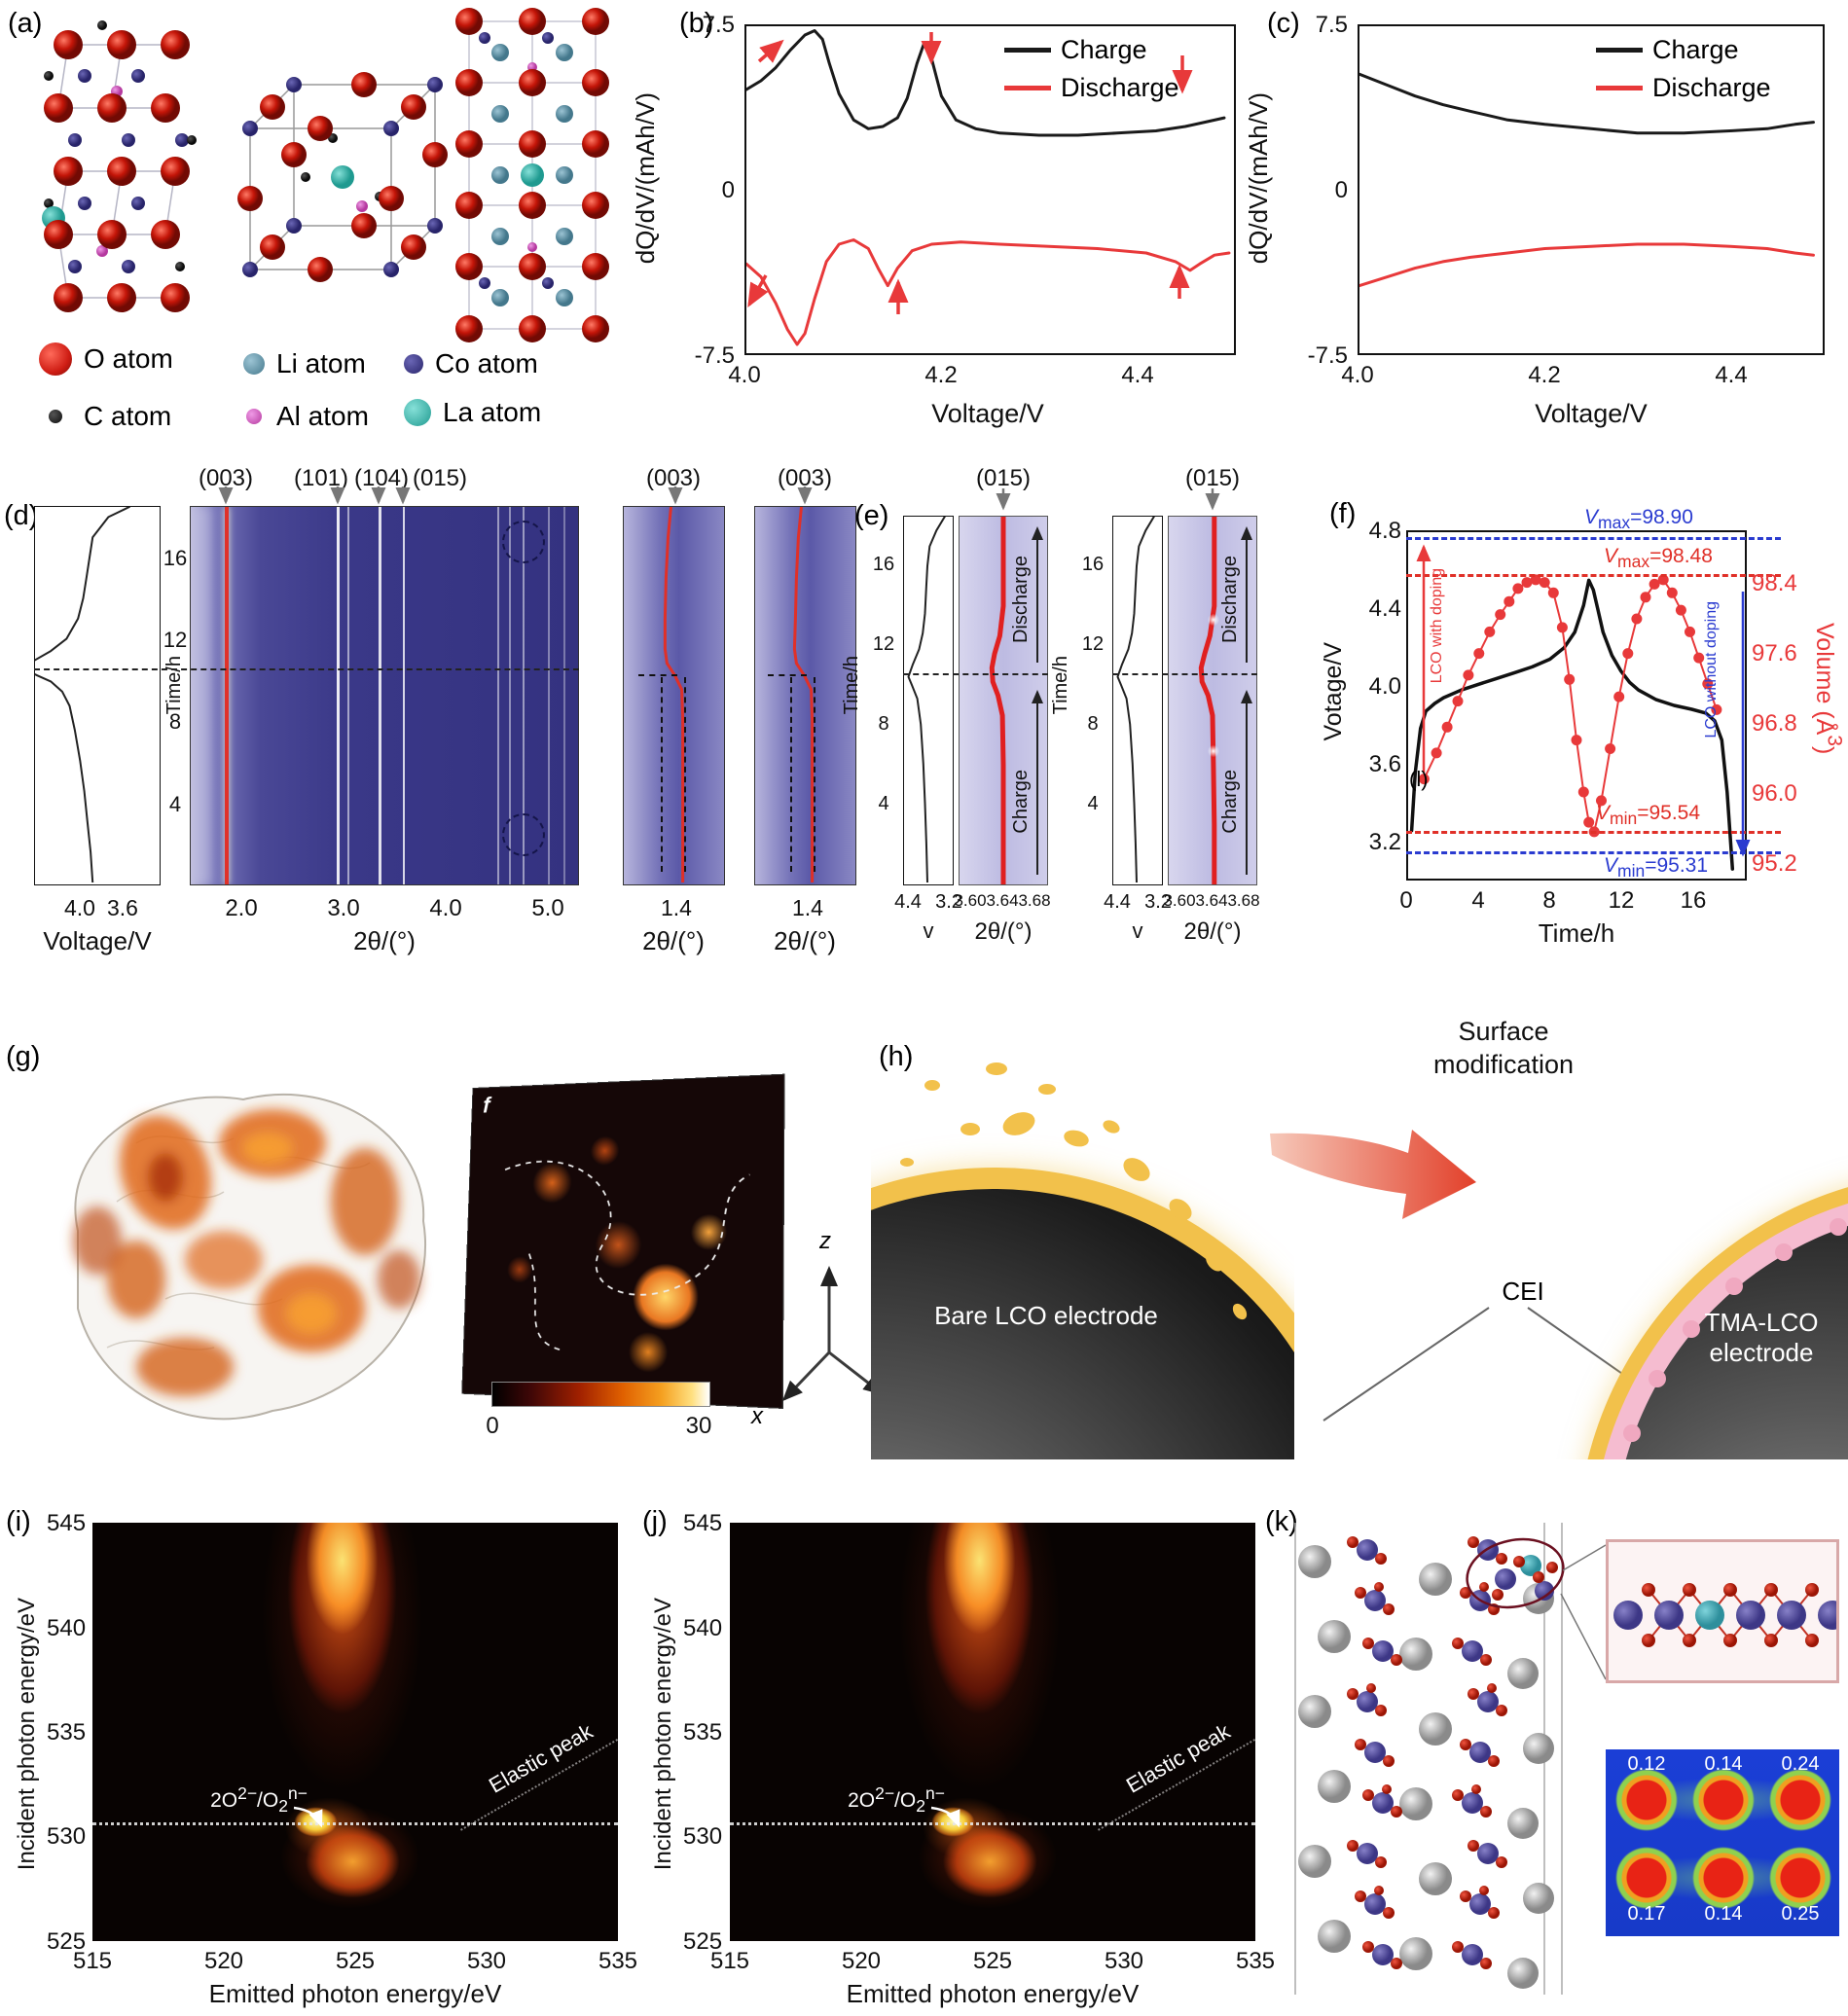 The width and height of the screenshot is (1848, 2016). Describe the element at coordinates (67, 1836) in the screenshot. I see `y-tick: 530` at that location.